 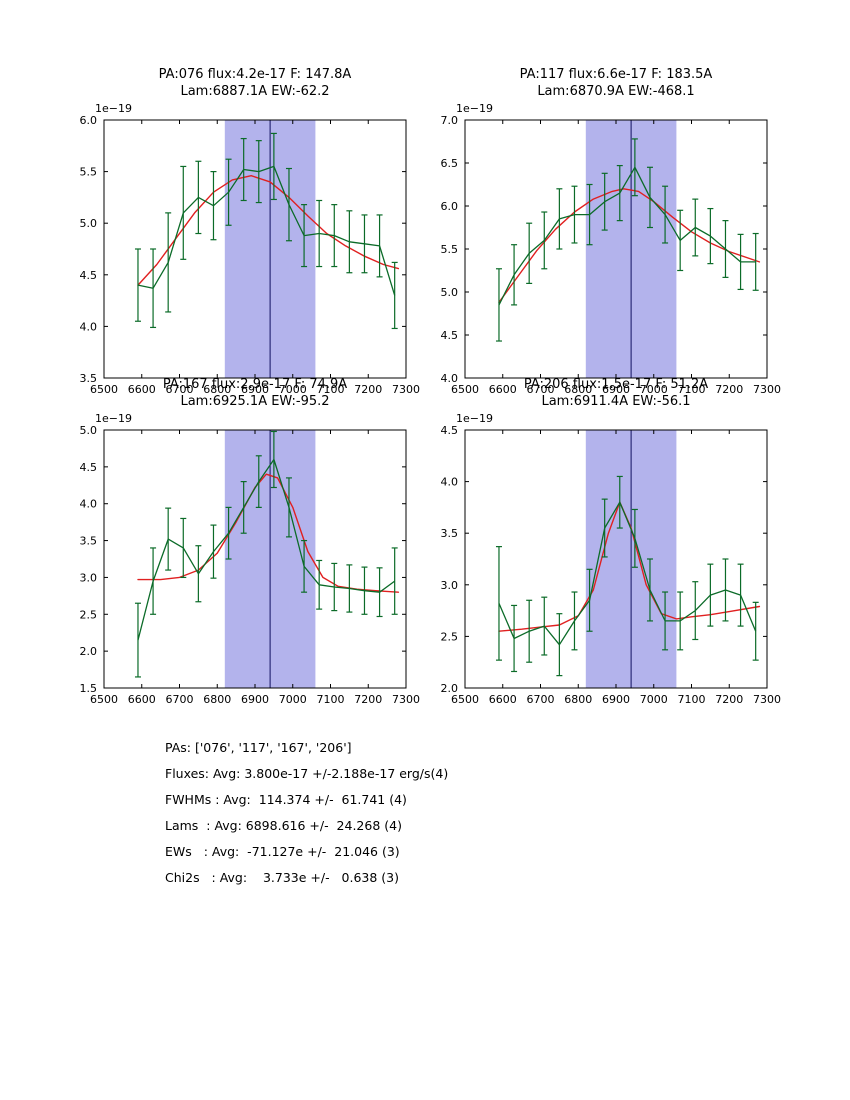 I want to click on subplot-title-line1: PA:117 flux:6.6e-17 F: 183.5A, so click(x=616, y=74).